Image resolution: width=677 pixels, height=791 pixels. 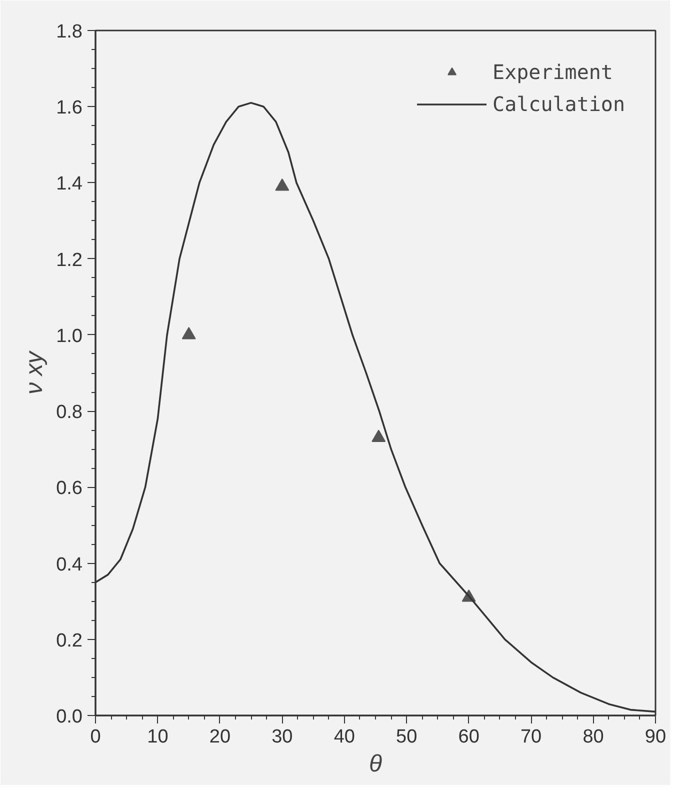 I want to click on x-tick-label: 50, so click(x=407, y=737).